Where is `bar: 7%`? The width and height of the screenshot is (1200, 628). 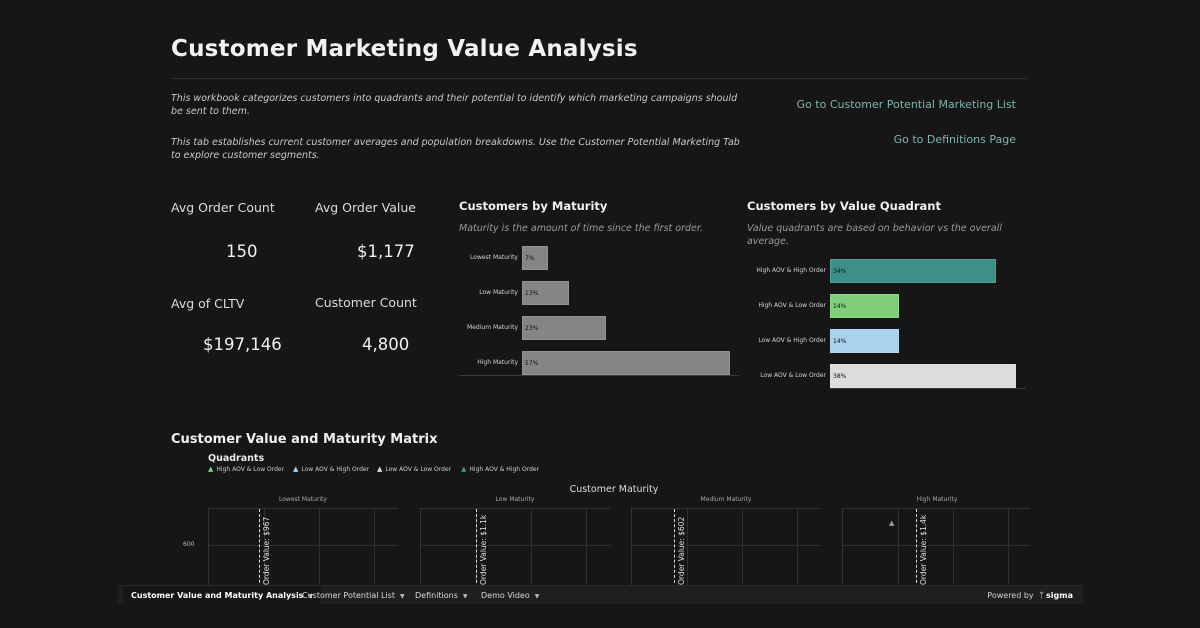
bar: 7% is located at coordinates (535, 258).